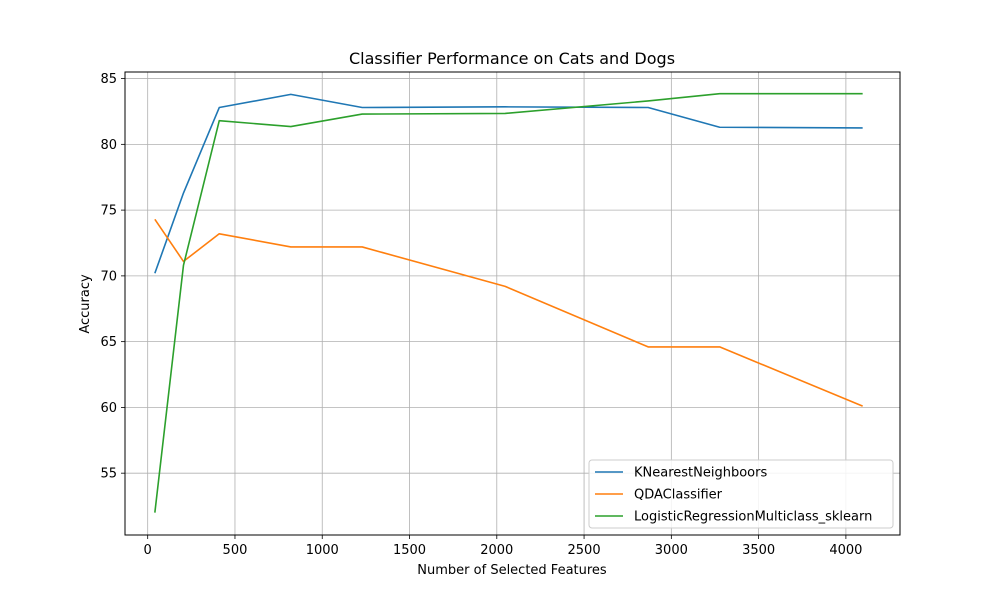 This screenshot has height=600, width=1000. I want to click on chart-title: Classifier Performance on Cats and Dogs, so click(512, 58).